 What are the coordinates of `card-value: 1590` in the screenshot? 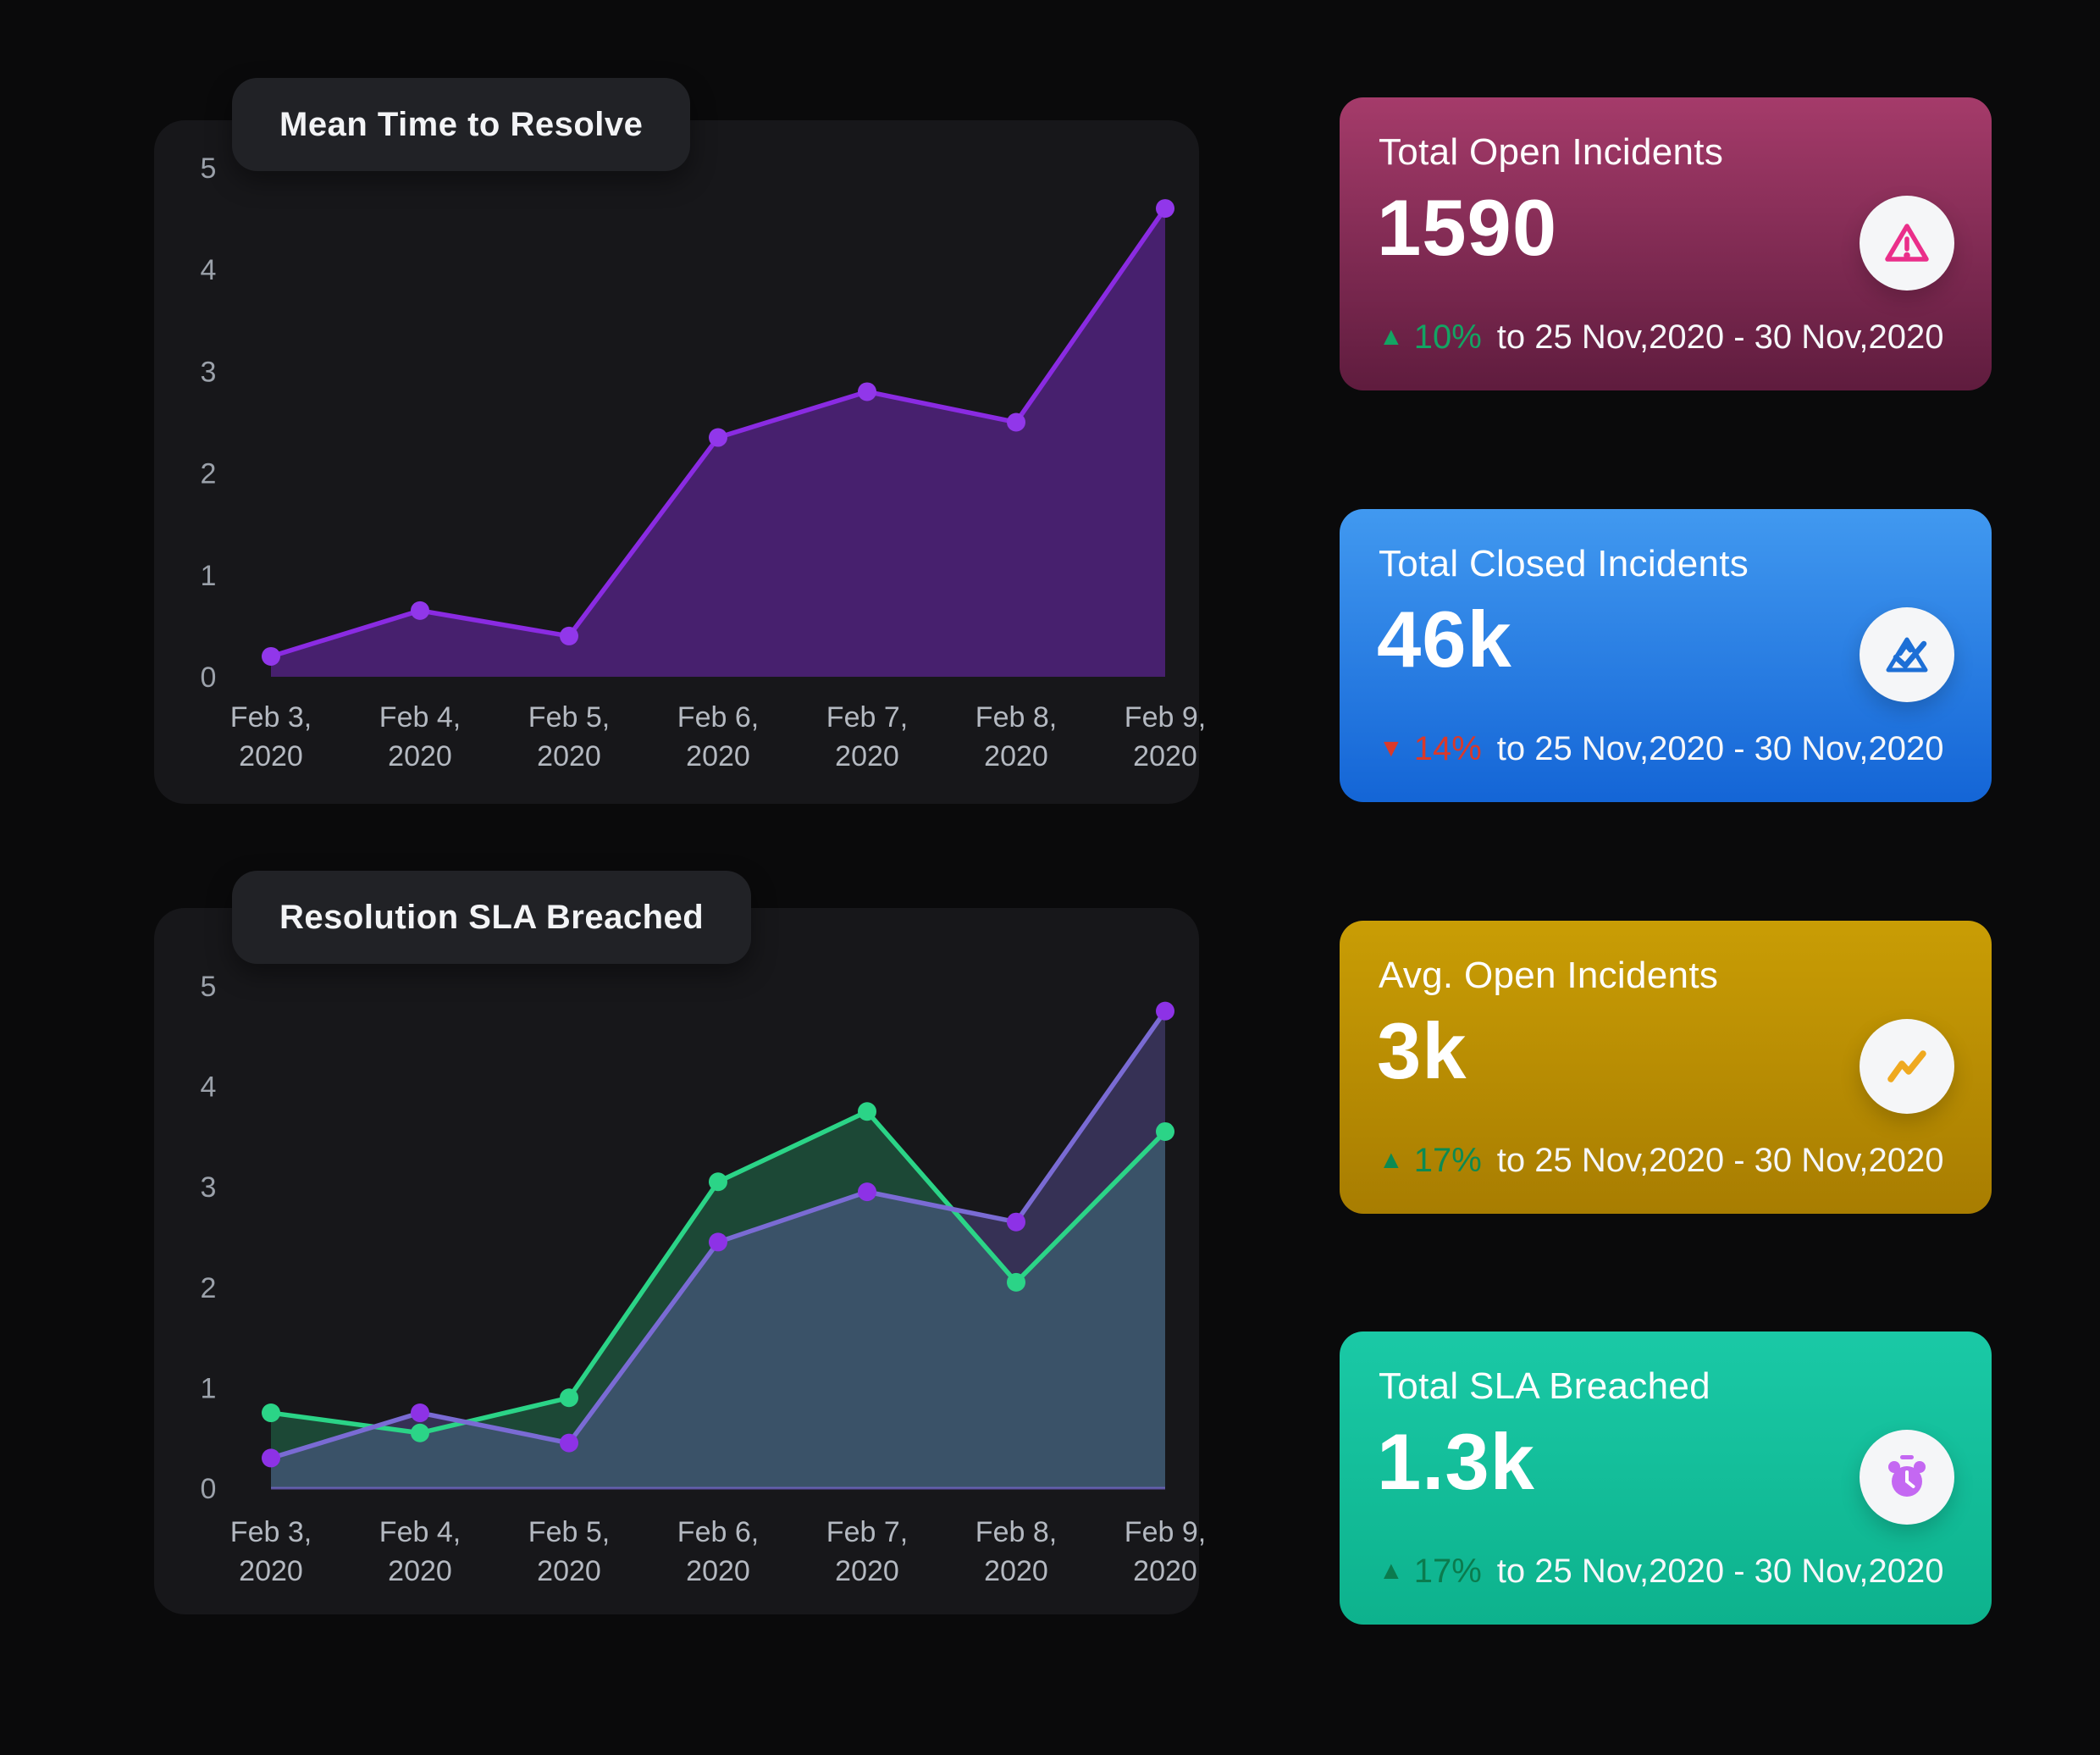 It's located at (1467, 228).